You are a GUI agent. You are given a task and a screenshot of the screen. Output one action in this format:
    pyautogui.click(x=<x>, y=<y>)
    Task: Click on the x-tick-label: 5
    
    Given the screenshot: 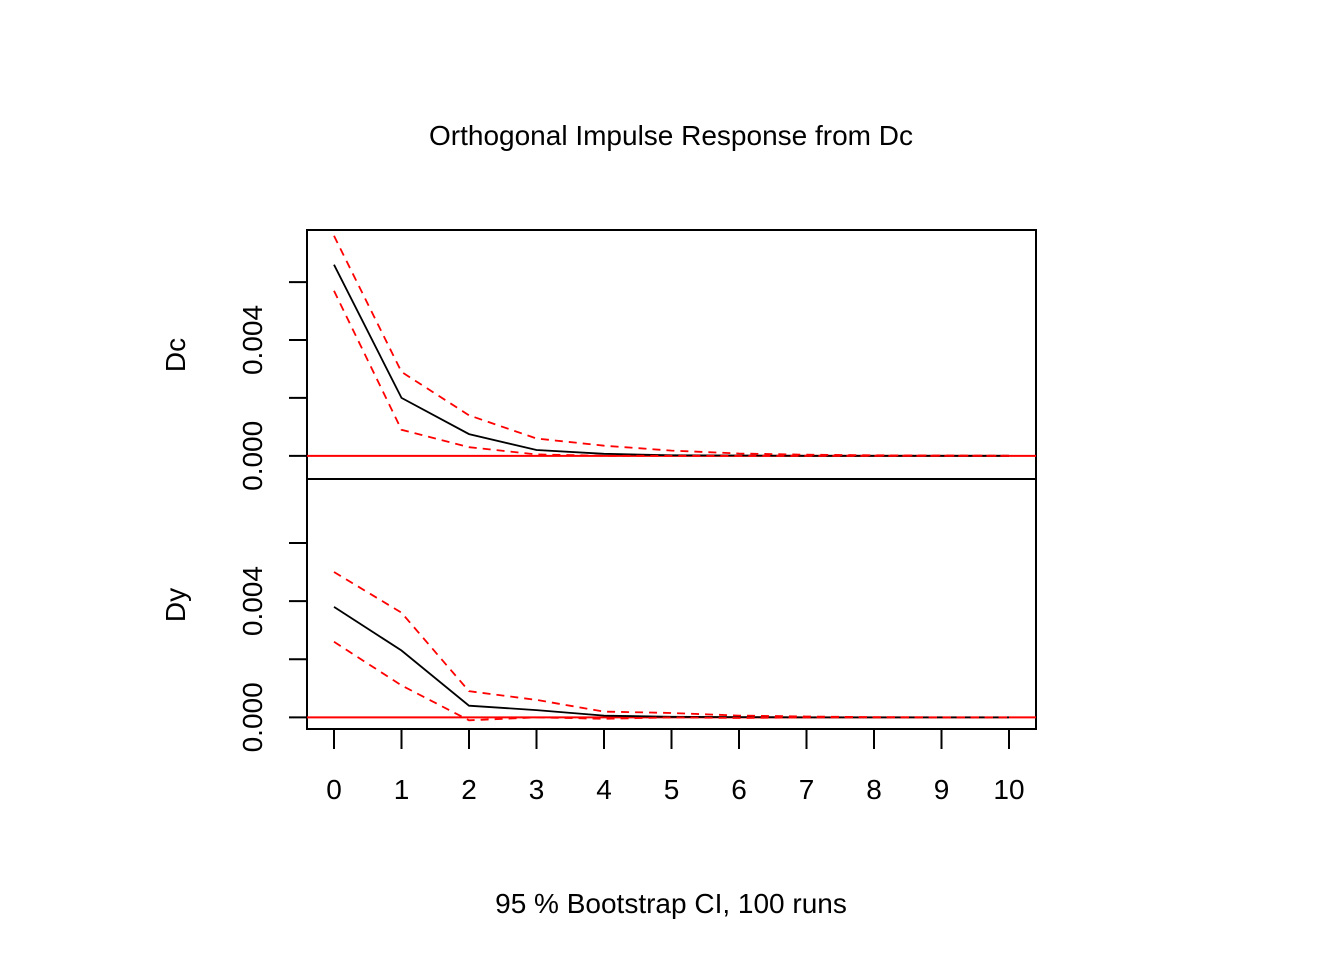 What is the action you would take?
    pyautogui.click(x=672, y=789)
    